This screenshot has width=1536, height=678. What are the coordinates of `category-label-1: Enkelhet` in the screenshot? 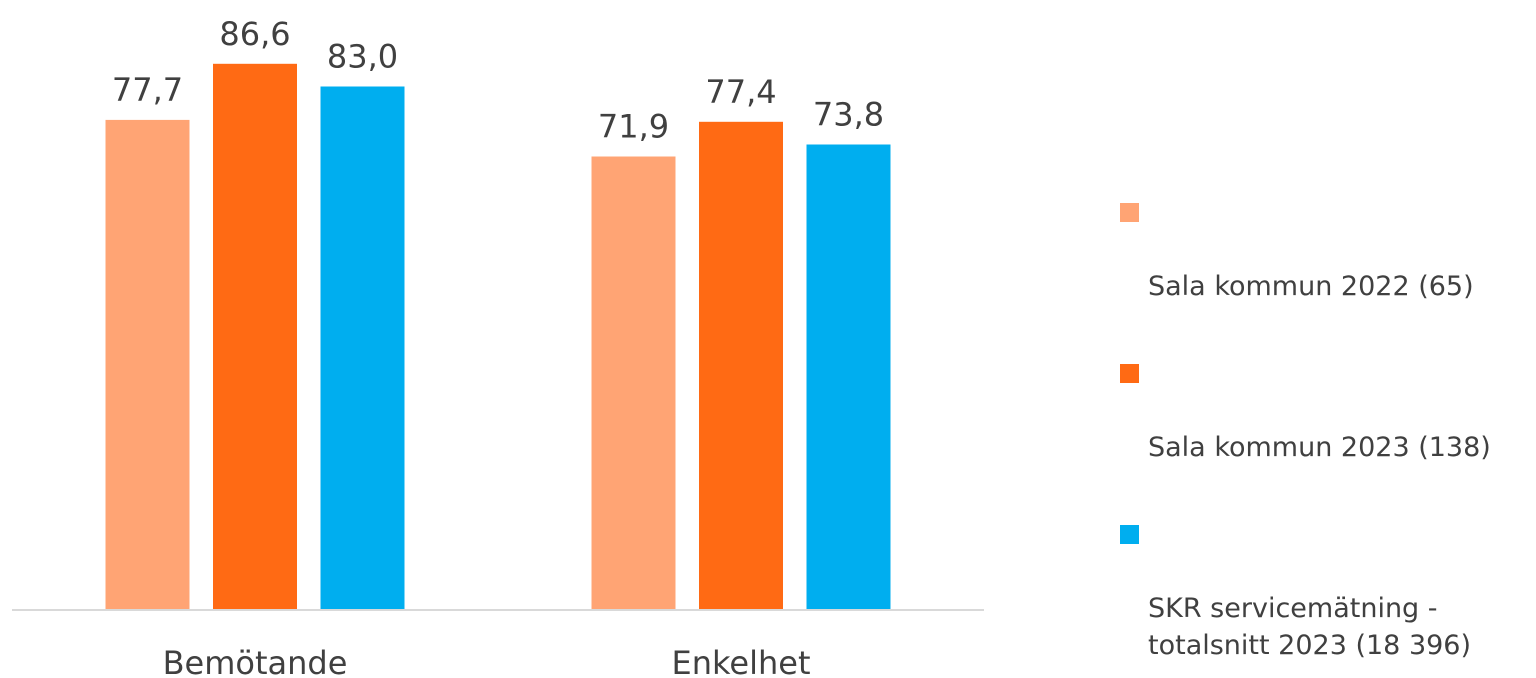 It's located at (741, 661).